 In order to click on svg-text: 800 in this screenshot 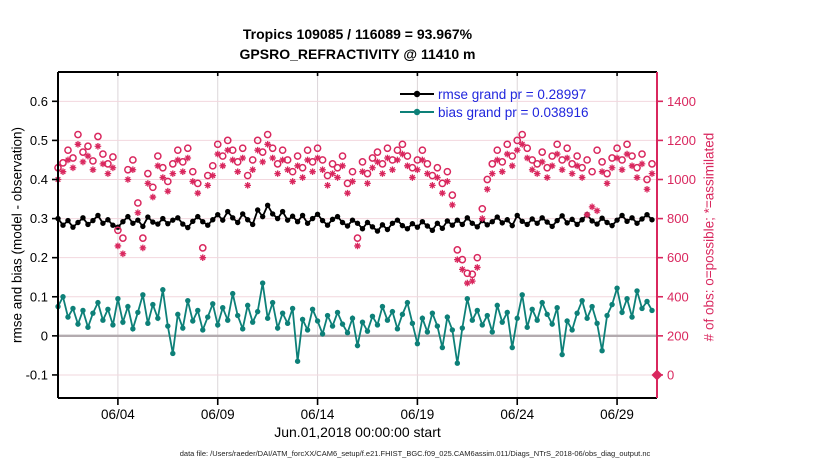, I will do `click(678, 218)`.